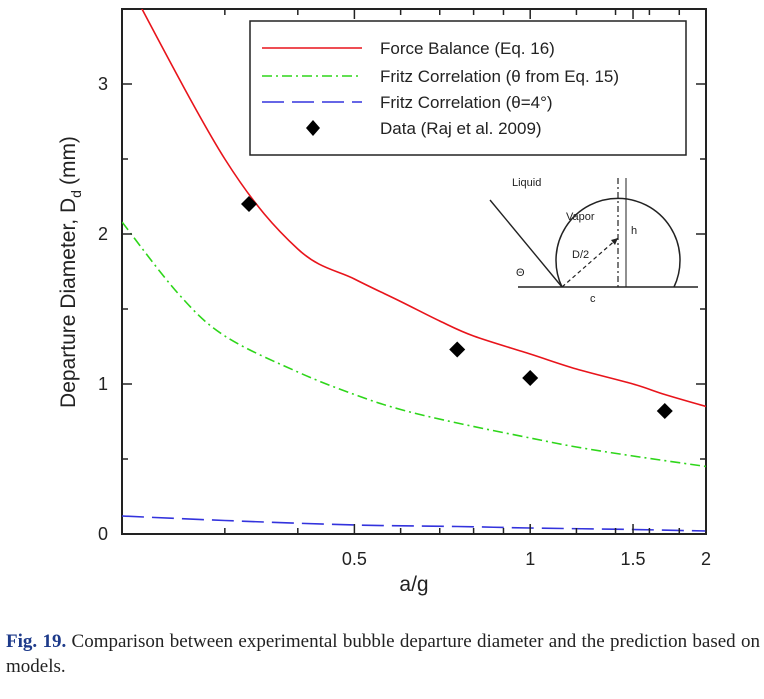  What do you see at coordinates (76, 194) in the screenshot?
I see `y-axis-title-subscript: d` at bounding box center [76, 194].